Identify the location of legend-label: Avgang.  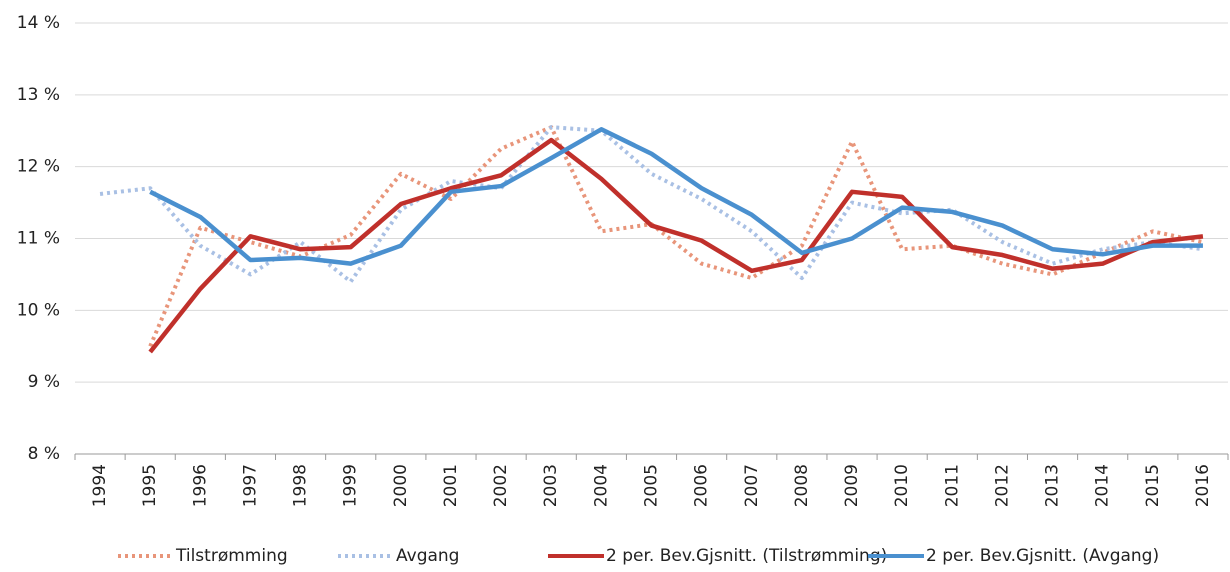
(427, 556).